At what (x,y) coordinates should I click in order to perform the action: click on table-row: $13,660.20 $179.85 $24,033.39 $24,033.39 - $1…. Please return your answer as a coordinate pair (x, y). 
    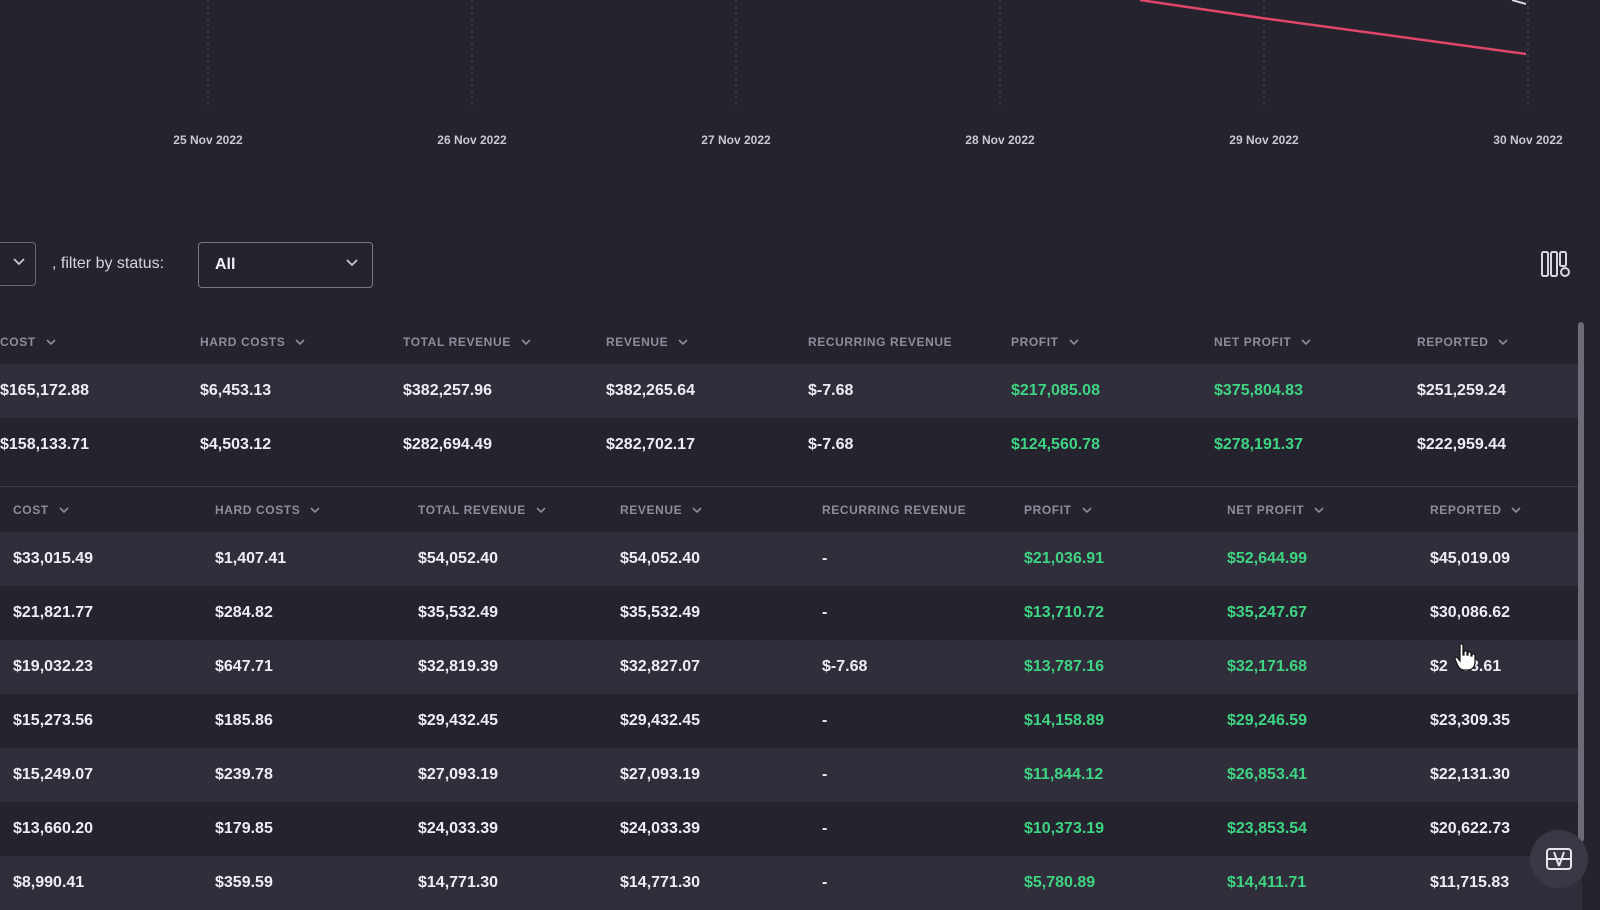
    Looking at the image, I should click on (791, 829).